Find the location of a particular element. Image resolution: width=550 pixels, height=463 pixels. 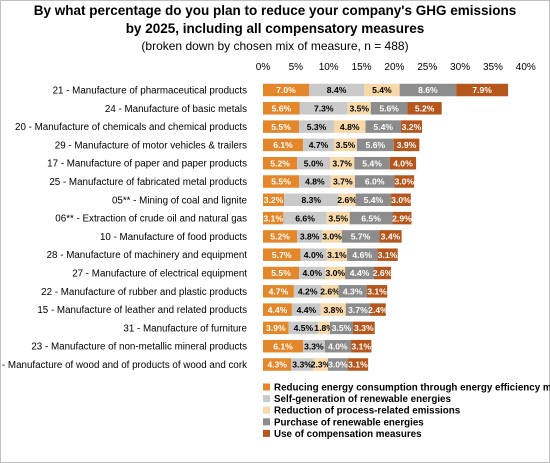

legend-entry: Reduction of process-related emissions is located at coordinates (367, 411).